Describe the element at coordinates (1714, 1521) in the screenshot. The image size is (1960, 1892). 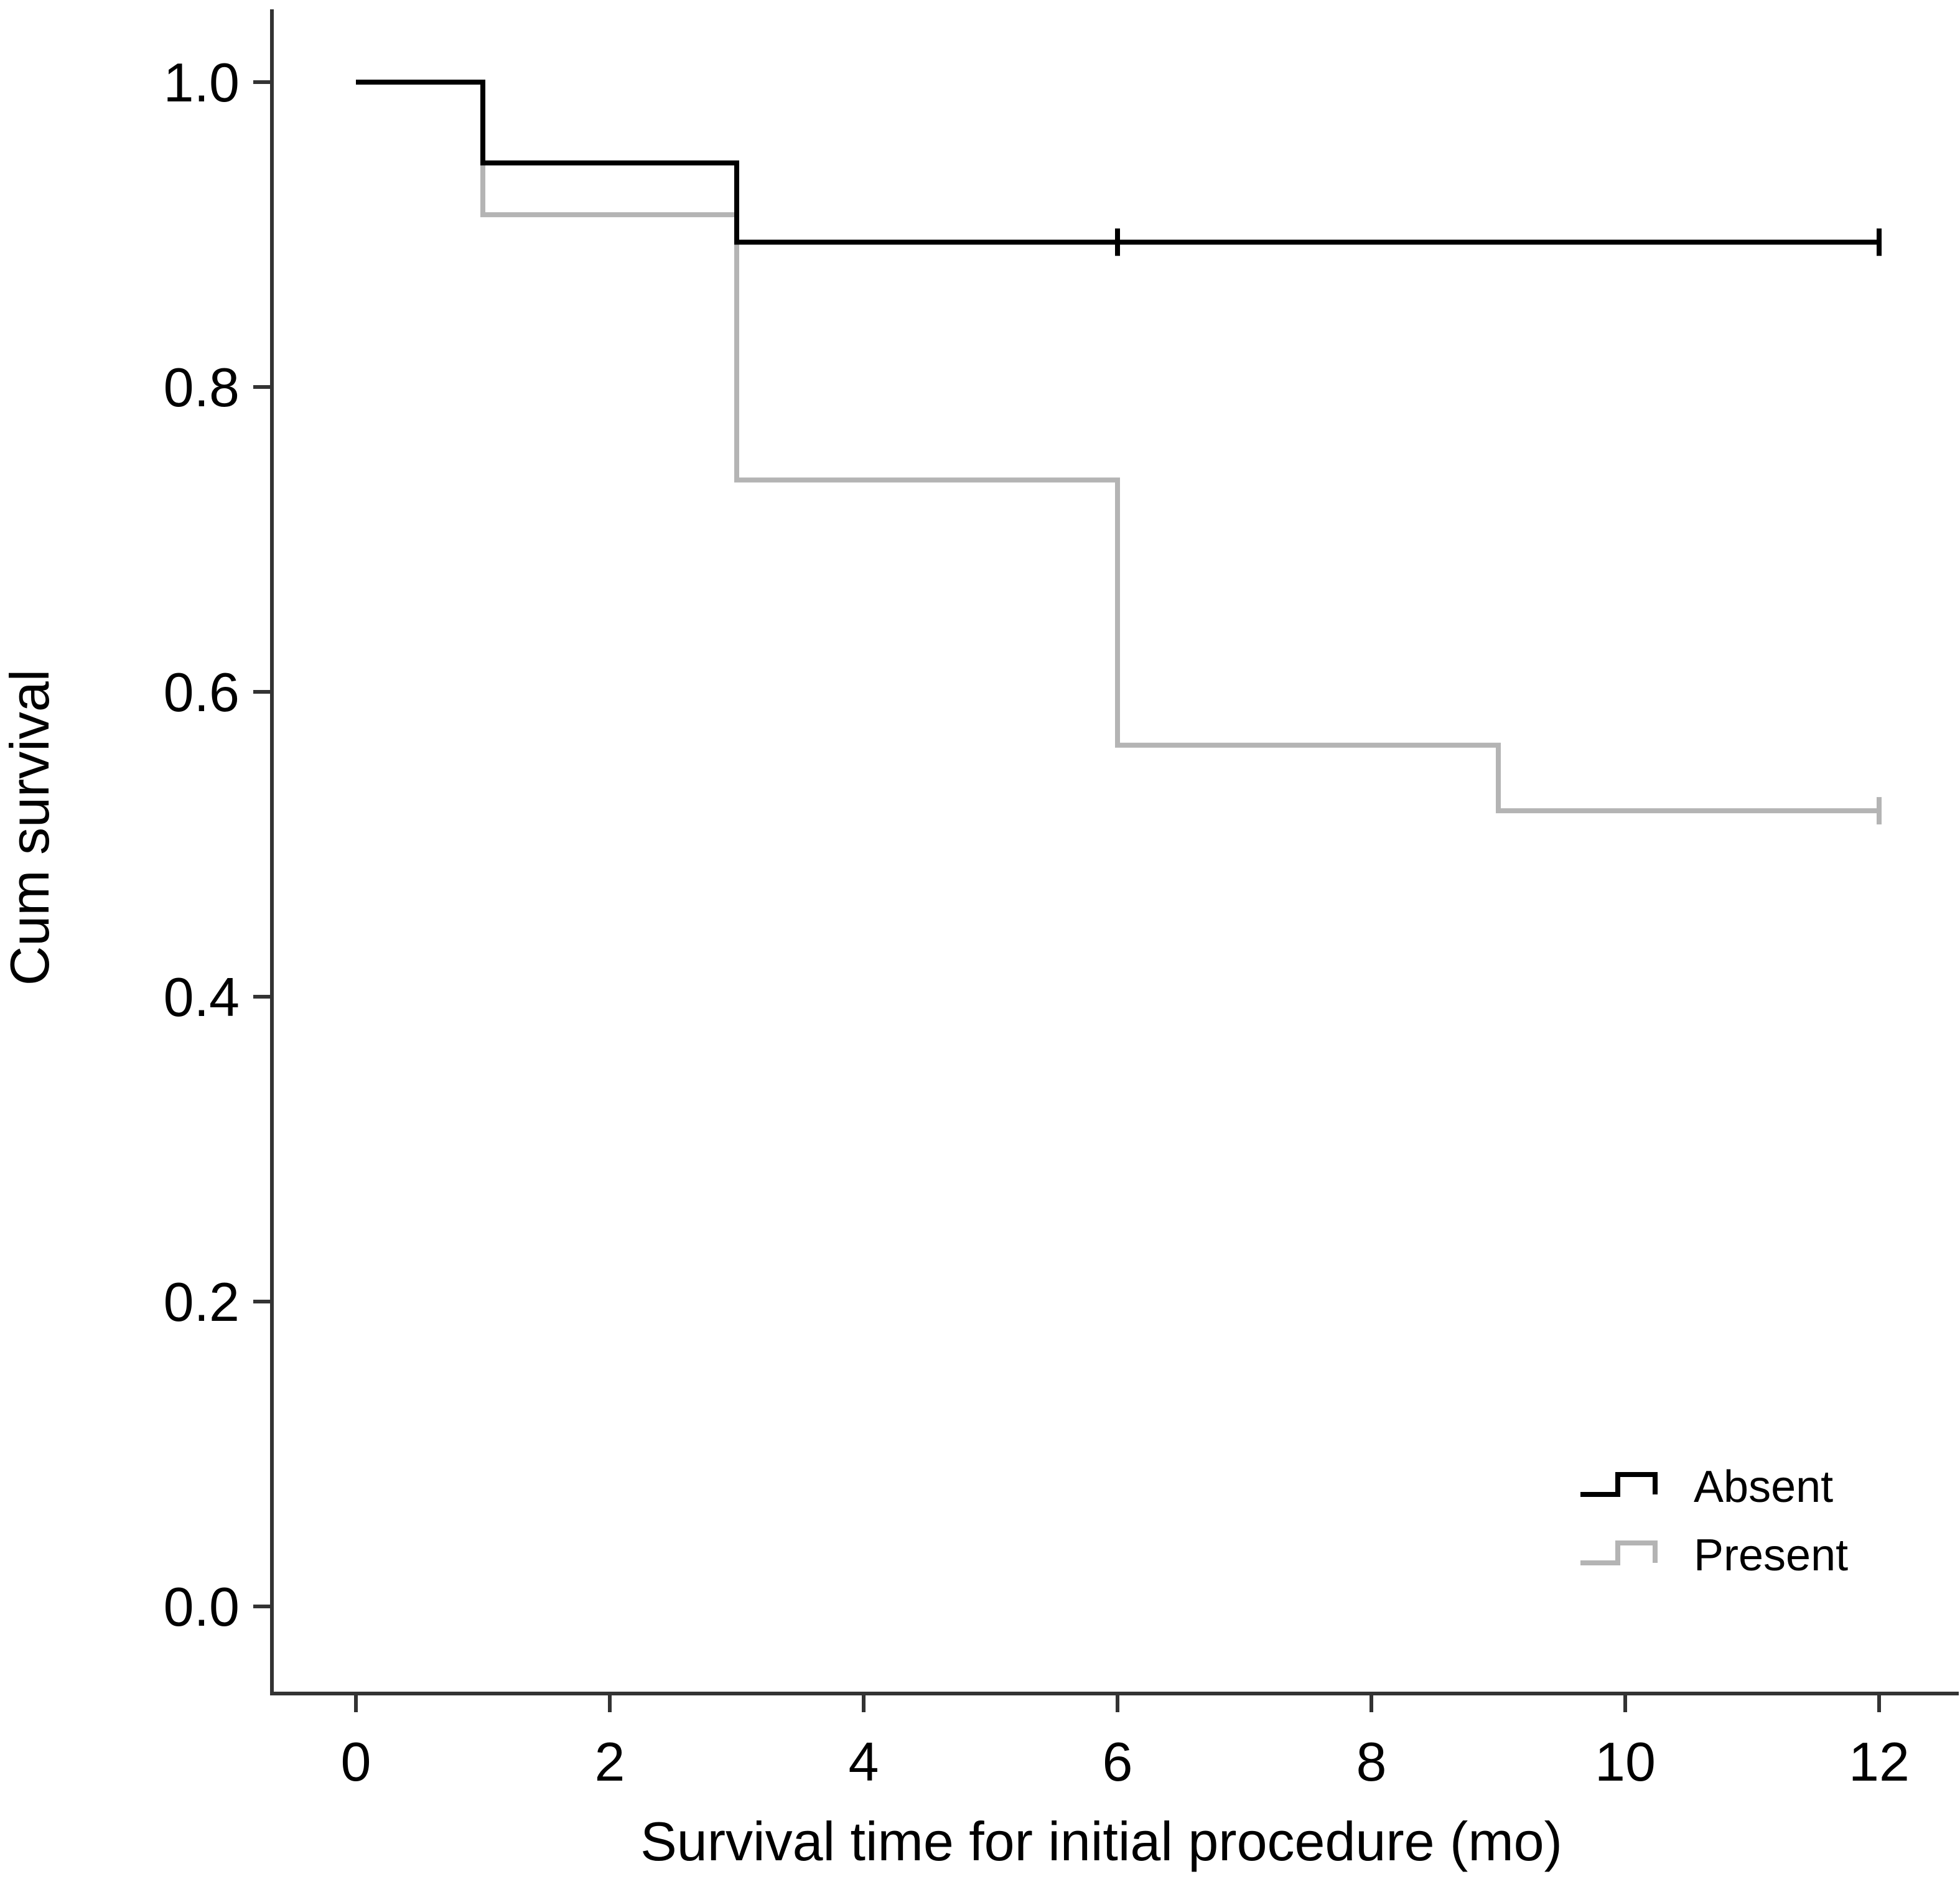
I see `legend: Absent Present` at that location.